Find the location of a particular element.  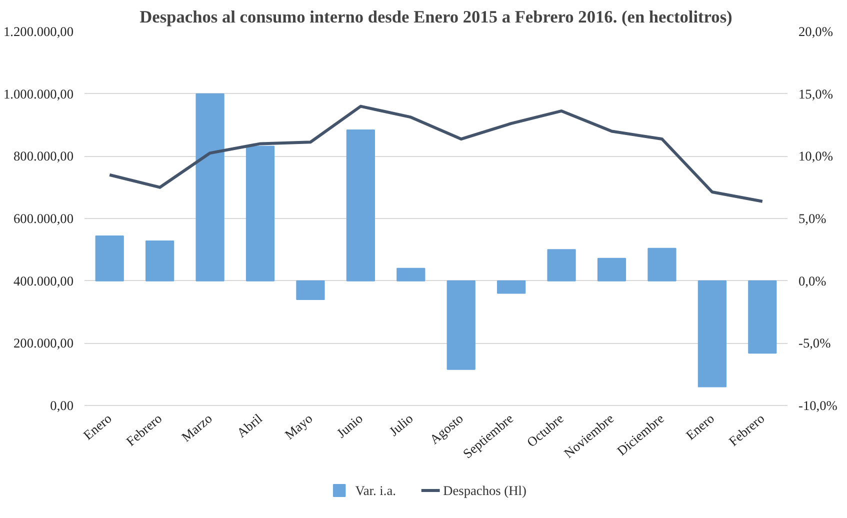

y-tick-label: 1.000.000,00 is located at coordinates (39, 94).